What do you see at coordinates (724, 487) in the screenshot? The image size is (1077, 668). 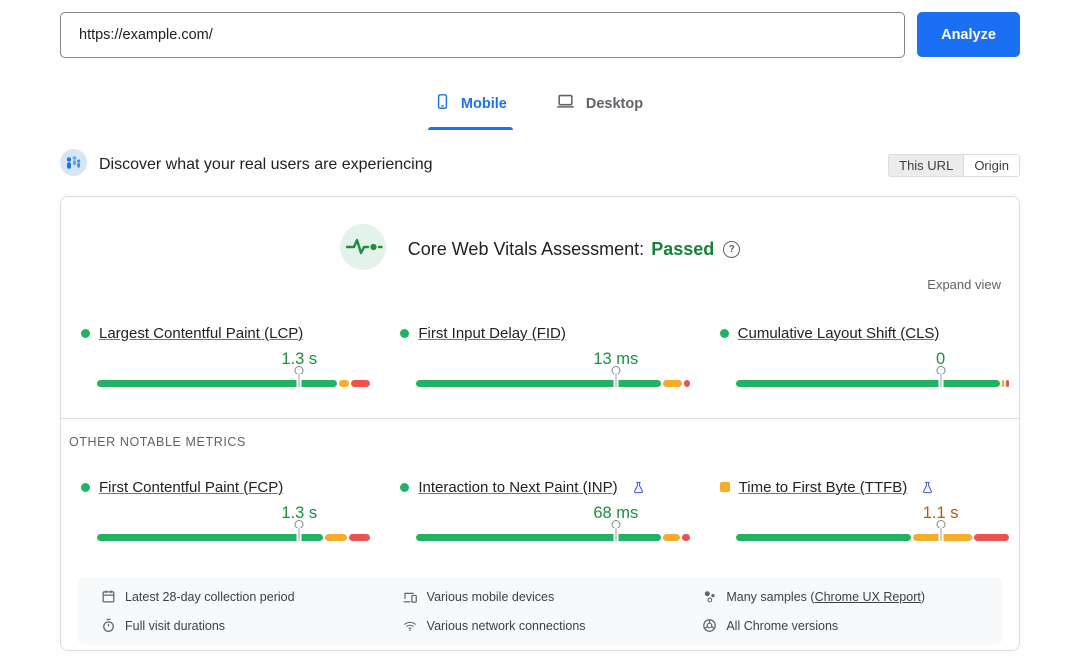 I see `needs-improvement-square-icon` at bounding box center [724, 487].